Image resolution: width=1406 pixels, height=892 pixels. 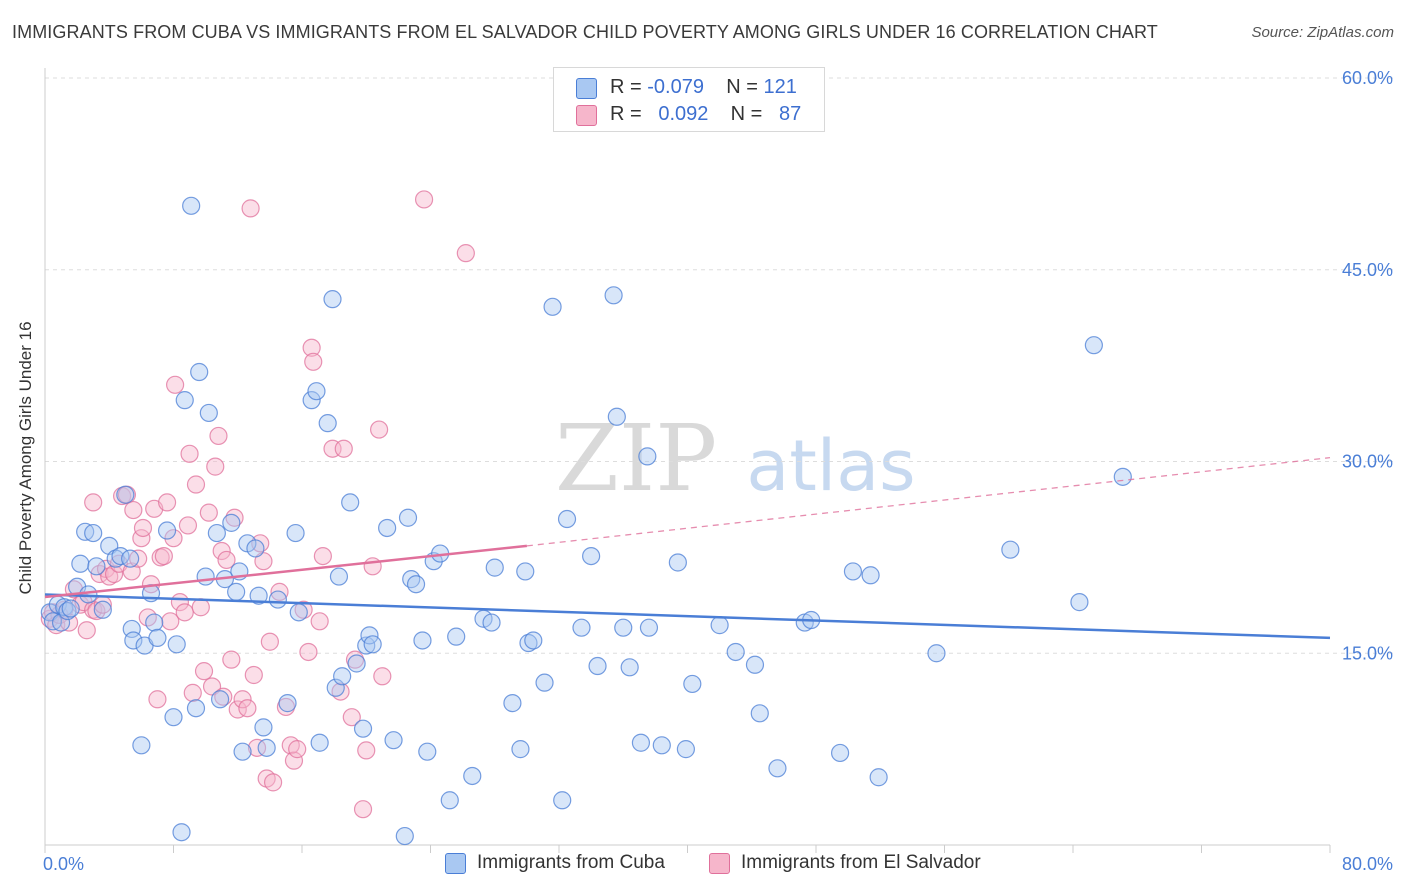 What do you see at coordinates (586, 88) in the screenshot?
I see `legend-swatch-cuba` at bounding box center [586, 88].